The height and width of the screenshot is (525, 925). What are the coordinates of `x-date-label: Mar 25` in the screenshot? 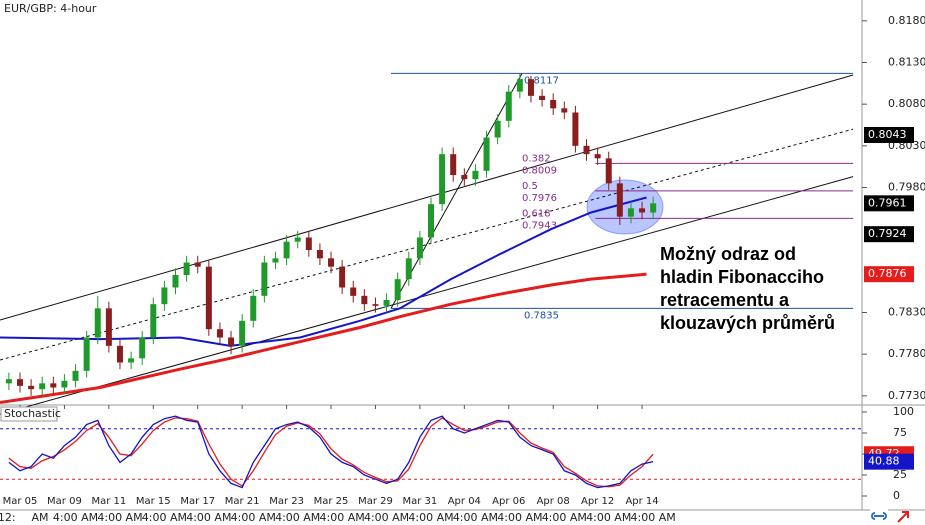 It's located at (331, 501).